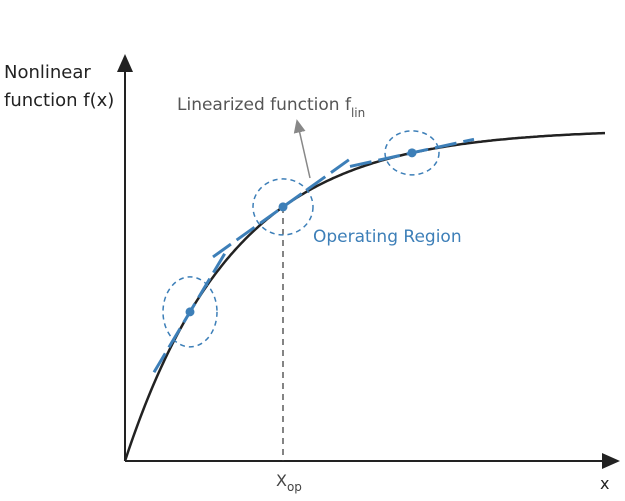 This screenshot has width=625, height=501. Describe the element at coordinates (358, 113) in the screenshot. I see `linearized-sub: lin` at that location.